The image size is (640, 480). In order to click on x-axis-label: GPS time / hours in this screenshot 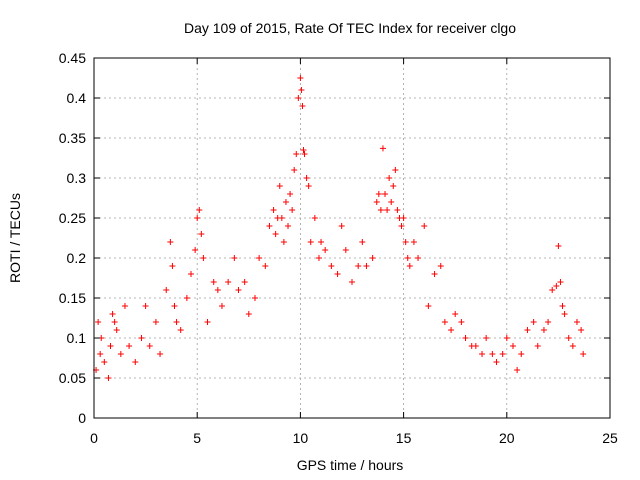, I will do `click(350, 465)`.